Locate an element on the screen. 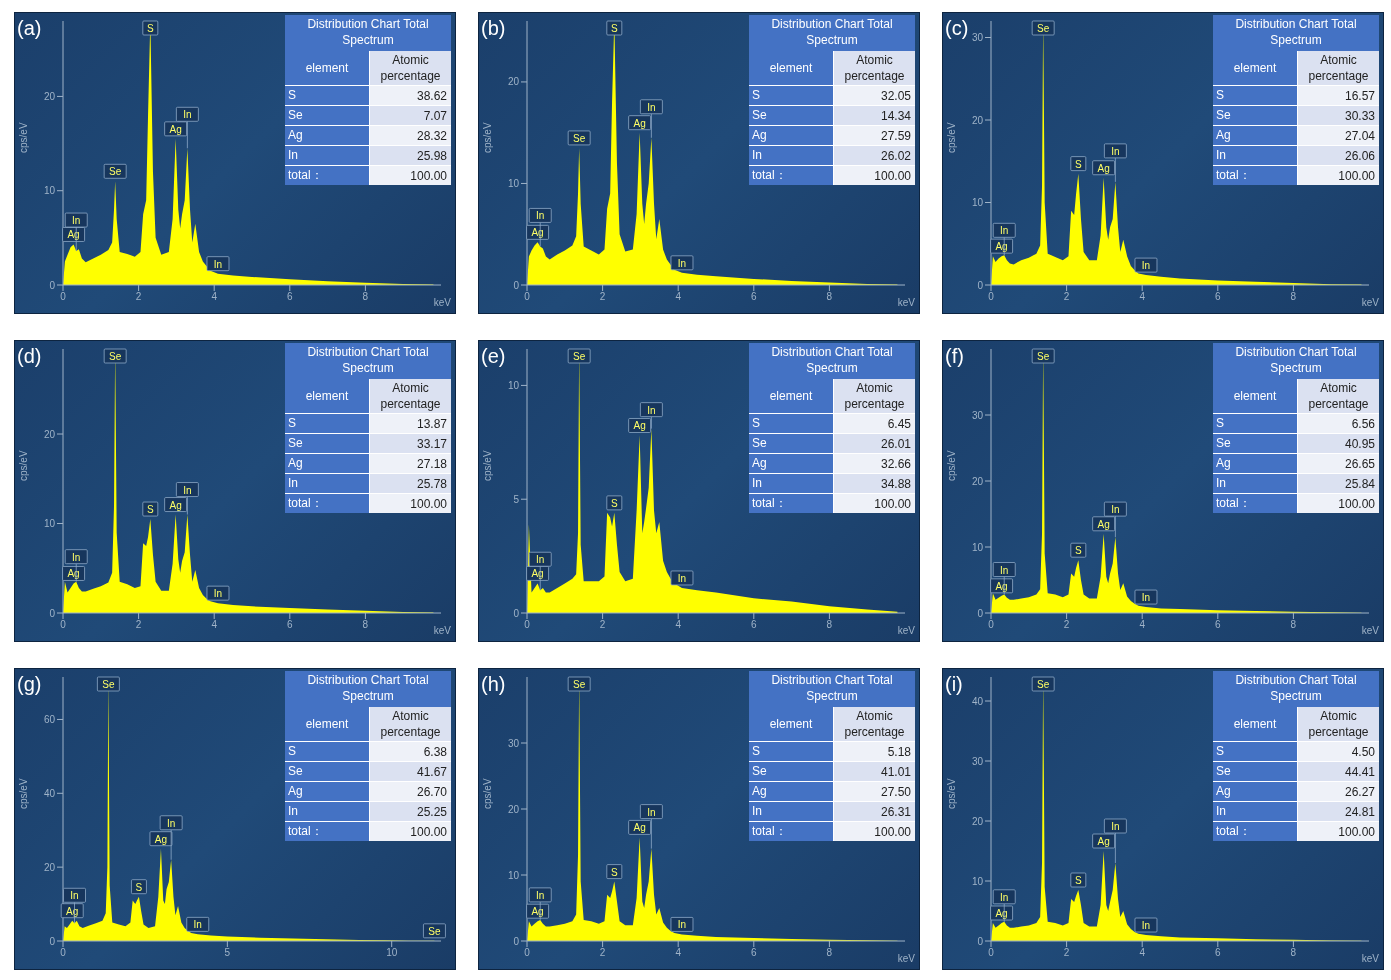  annotation: 26.31 is located at coordinates (874, 811).